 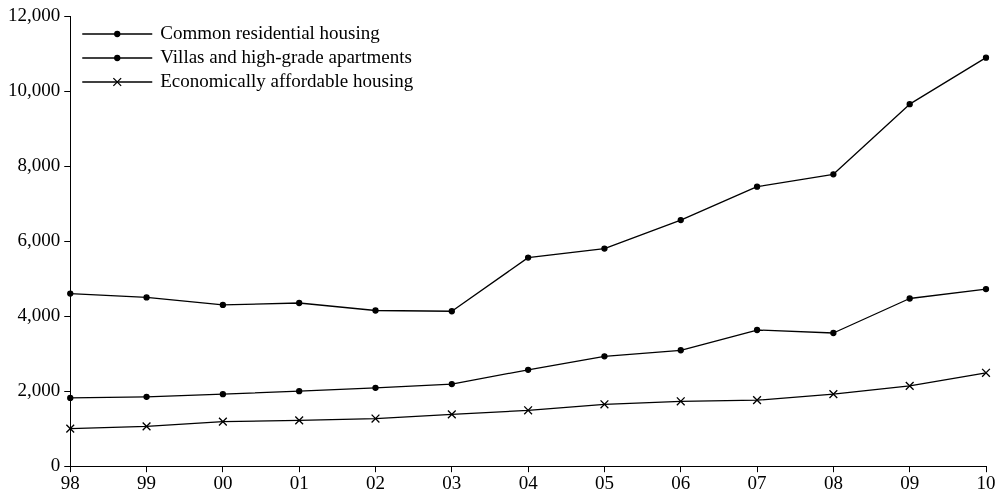 I want to click on y-tick-label: 2,000, so click(x=39, y=390).